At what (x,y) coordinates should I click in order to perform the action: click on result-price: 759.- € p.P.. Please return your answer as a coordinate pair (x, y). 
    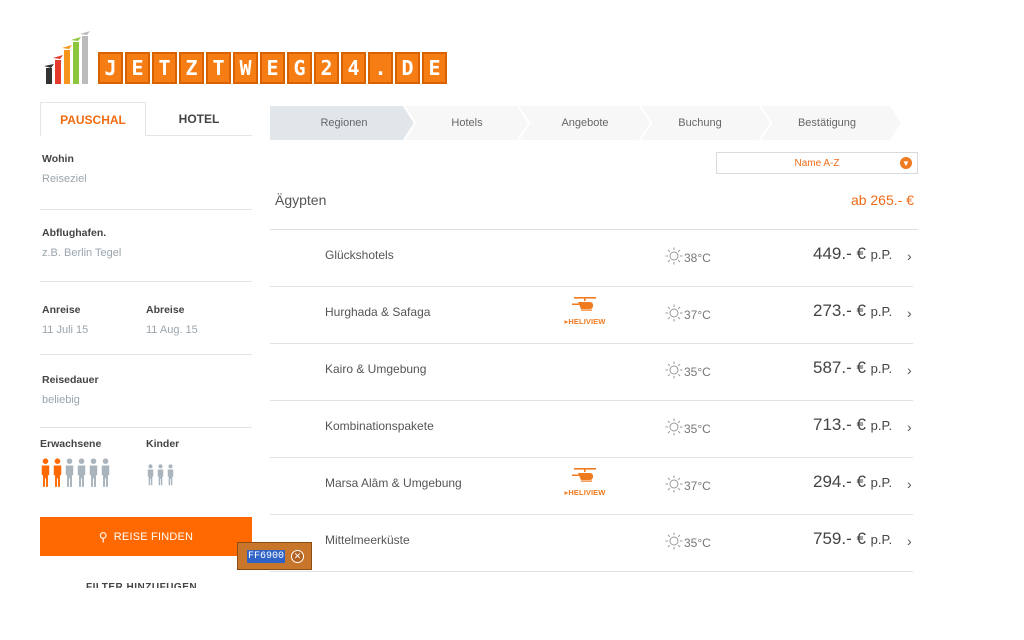
    Looking at the image, I should click on (852, 539).